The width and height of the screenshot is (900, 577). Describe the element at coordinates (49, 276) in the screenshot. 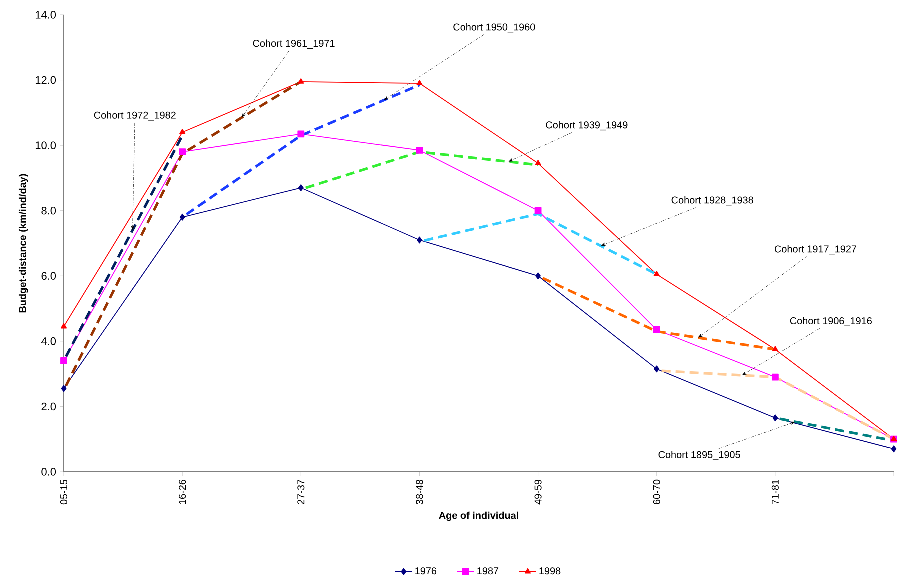

I see `y-tick-label: 6.0` at that location.